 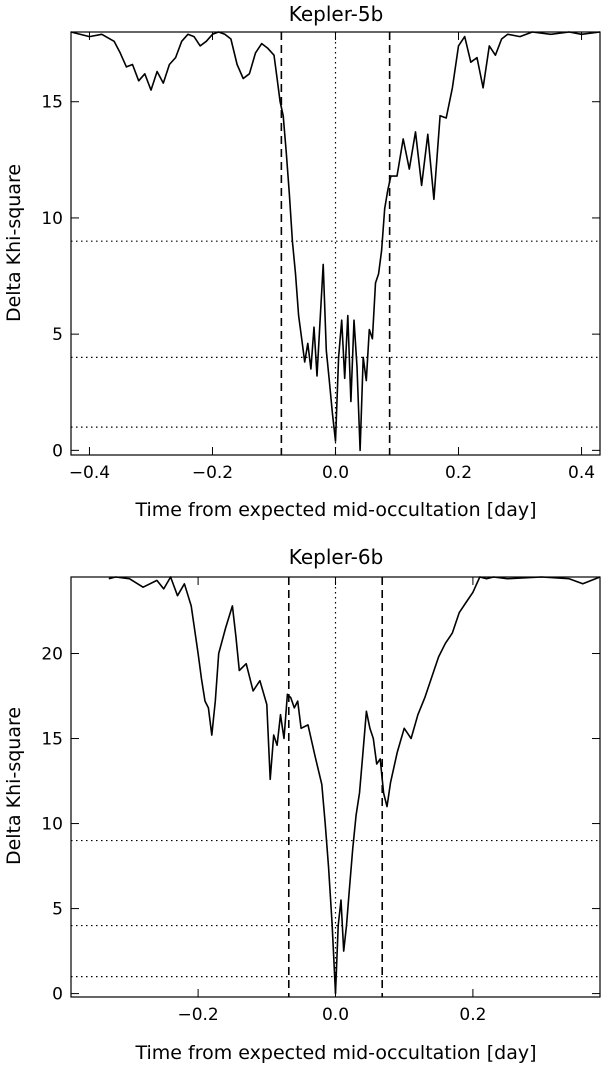 I want to click on y-tick-label: 20, so click(x=52, y=655).